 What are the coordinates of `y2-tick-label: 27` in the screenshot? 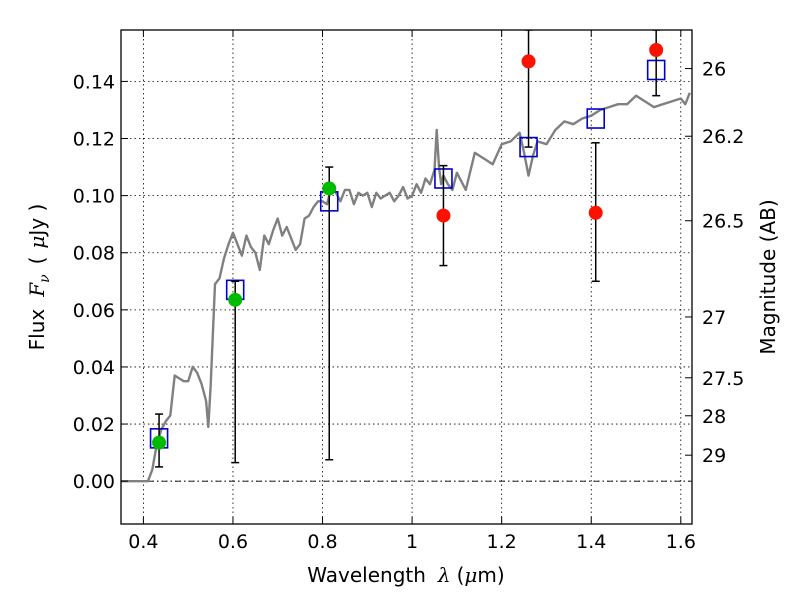 It's located at (714, 318).